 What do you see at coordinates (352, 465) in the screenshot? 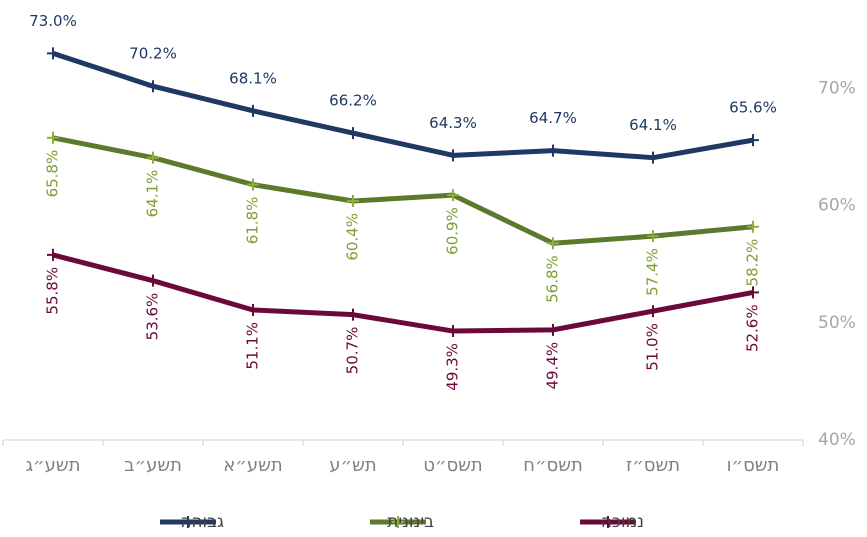
I see `x-tick-label: תש״ע` at bounding box center [352, 465].